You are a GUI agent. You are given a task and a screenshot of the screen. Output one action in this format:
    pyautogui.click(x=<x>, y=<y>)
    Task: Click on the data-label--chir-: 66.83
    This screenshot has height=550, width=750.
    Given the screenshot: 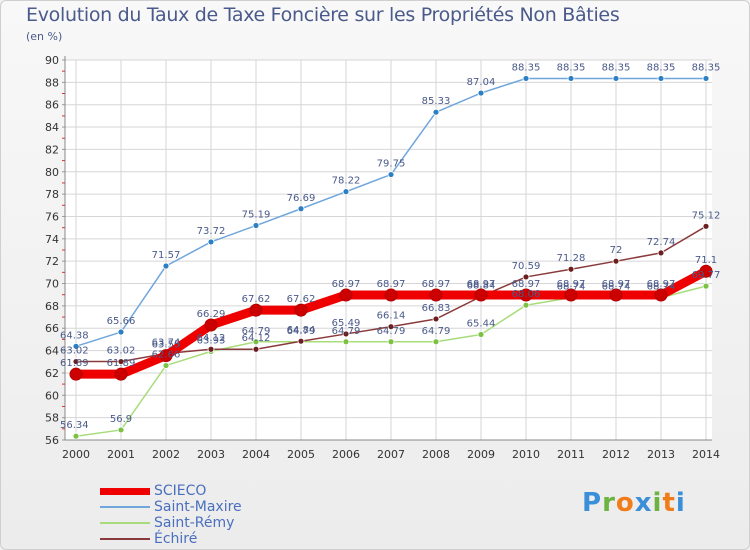 What is the action you would take?
    pyautogui.click(x=436, y=308)
    